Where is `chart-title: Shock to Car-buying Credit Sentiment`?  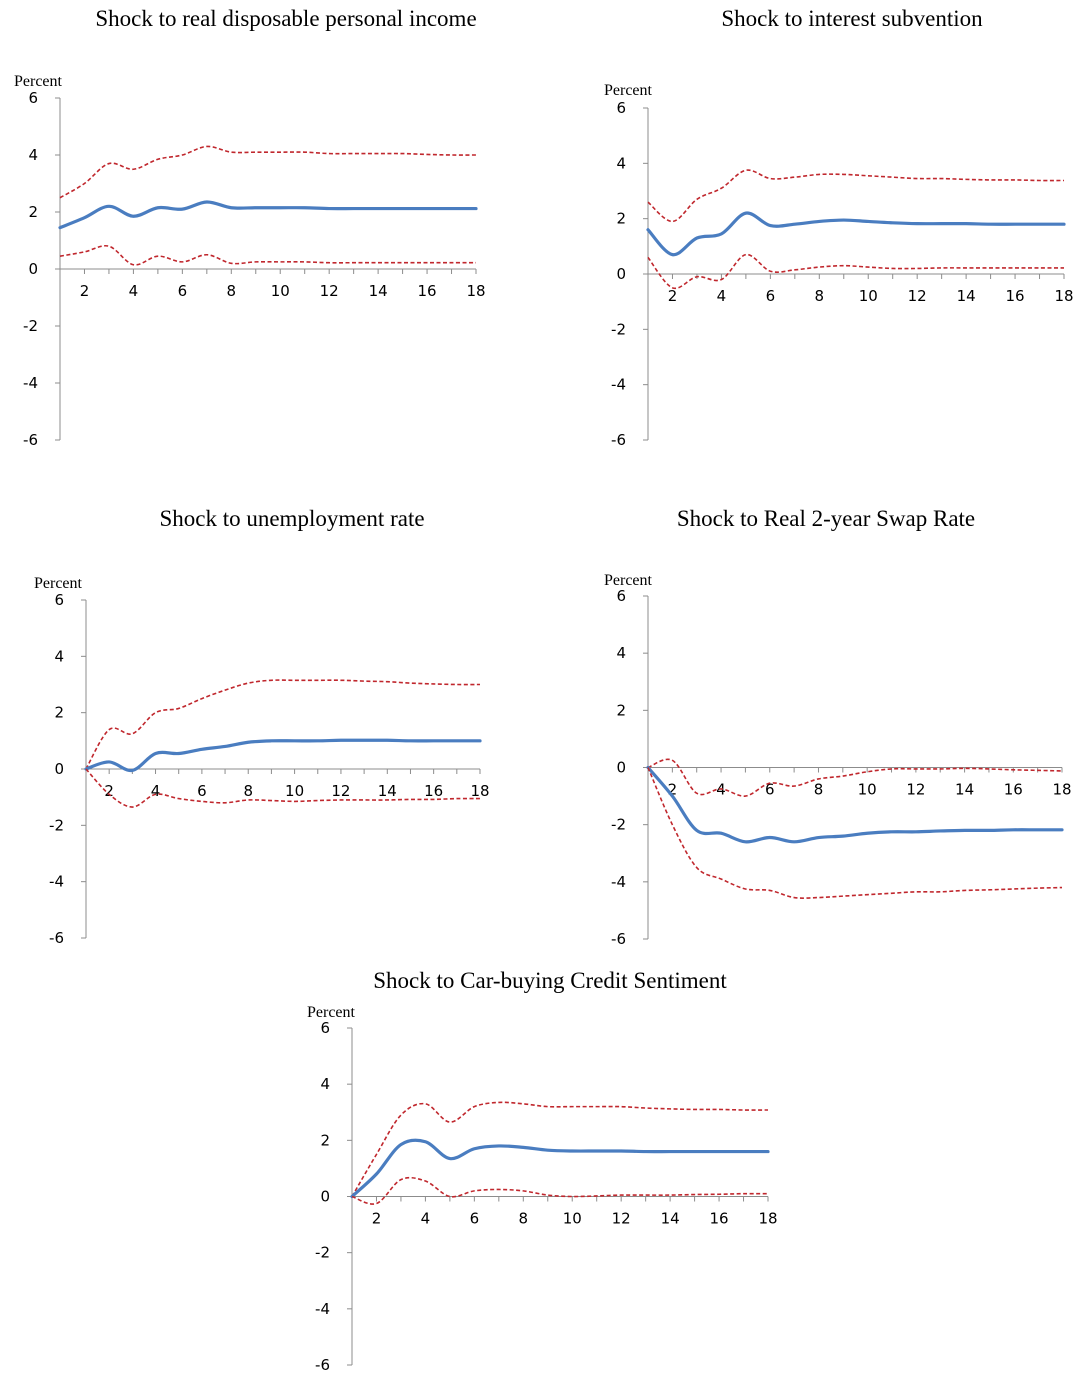
chart-title: Shock to Car-buying Credit Sentiment is located at coordinates (550, 980).